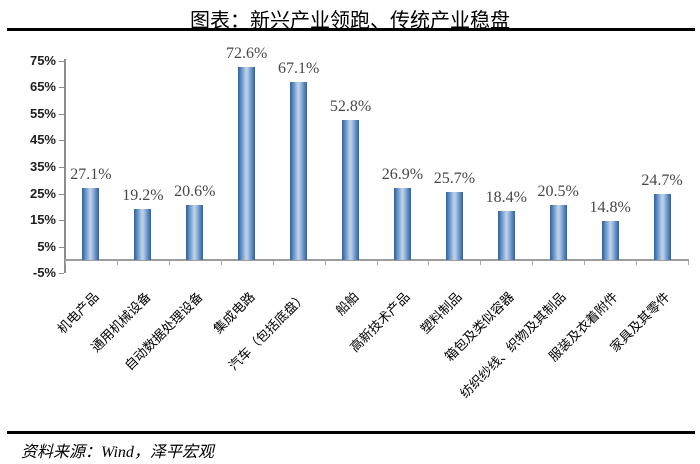 The width and height of the screenshot is (700, 464). Describe the element at coordinates (46, 246) in the screenshot. I see `y-axis-tick-label: 5%` at that location.